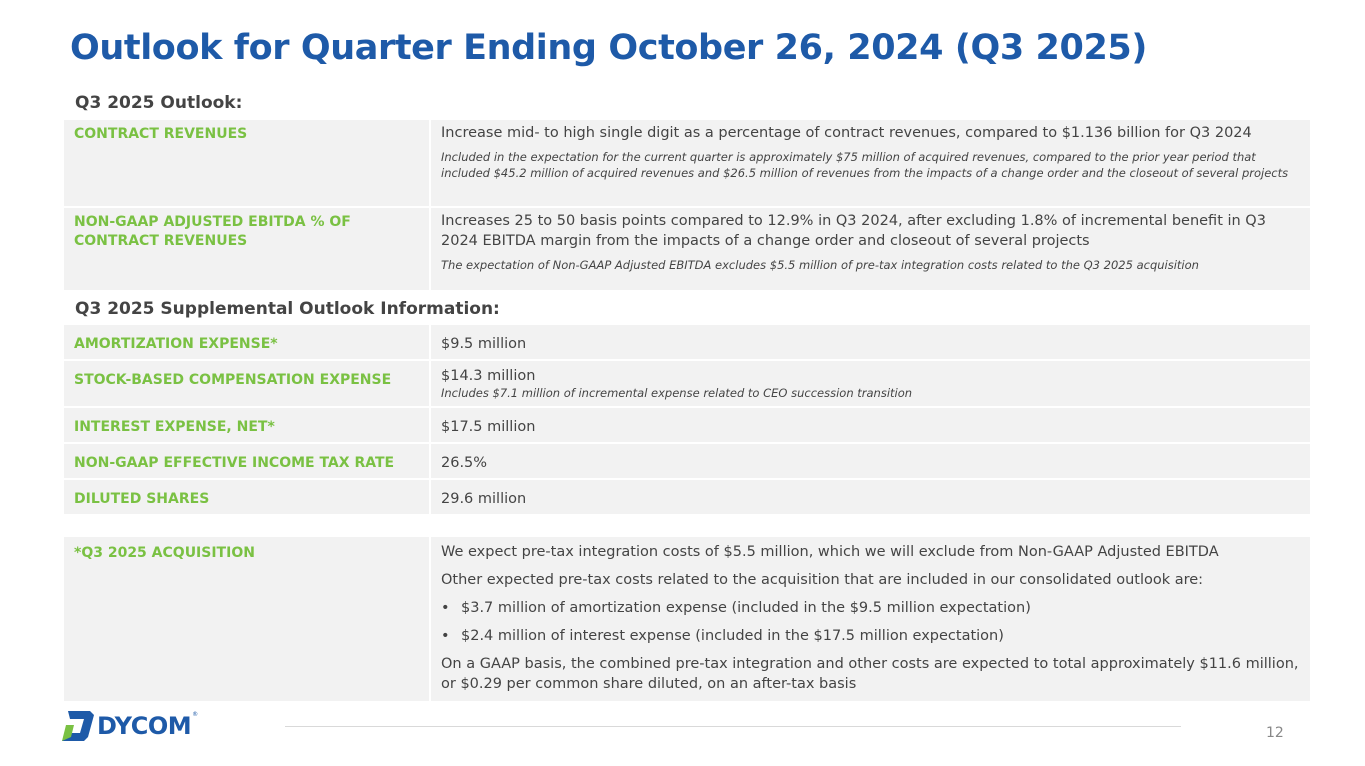 This screenshot has height=766, width=1365. I want to click on stock-comp-value: $14.3 million, so click(488, 376).